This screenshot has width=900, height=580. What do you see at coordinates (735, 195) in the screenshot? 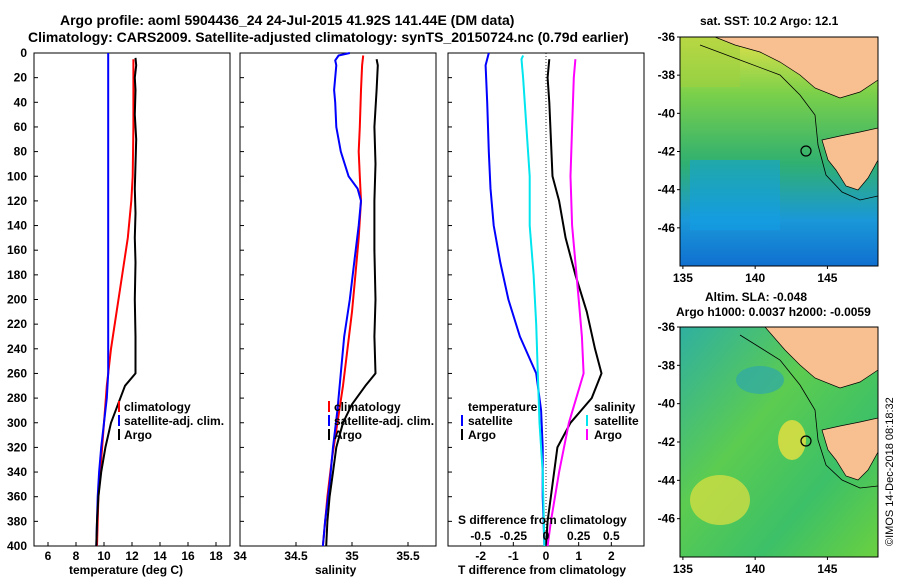
I see `sst-cool-patch` at bounding box center [735, 195].